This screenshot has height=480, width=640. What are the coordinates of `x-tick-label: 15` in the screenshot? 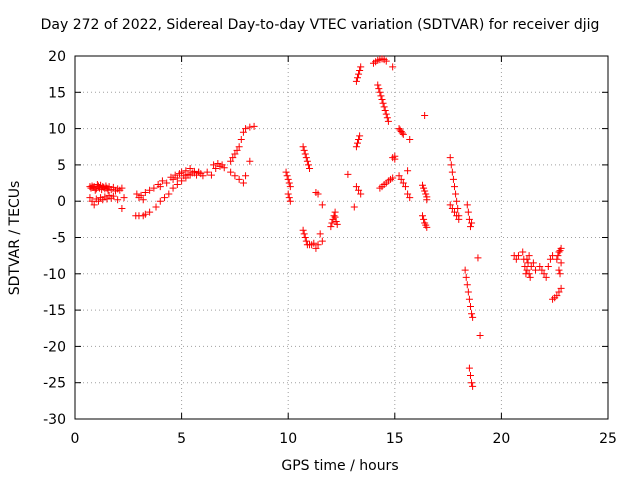 It's located at (395, 439).